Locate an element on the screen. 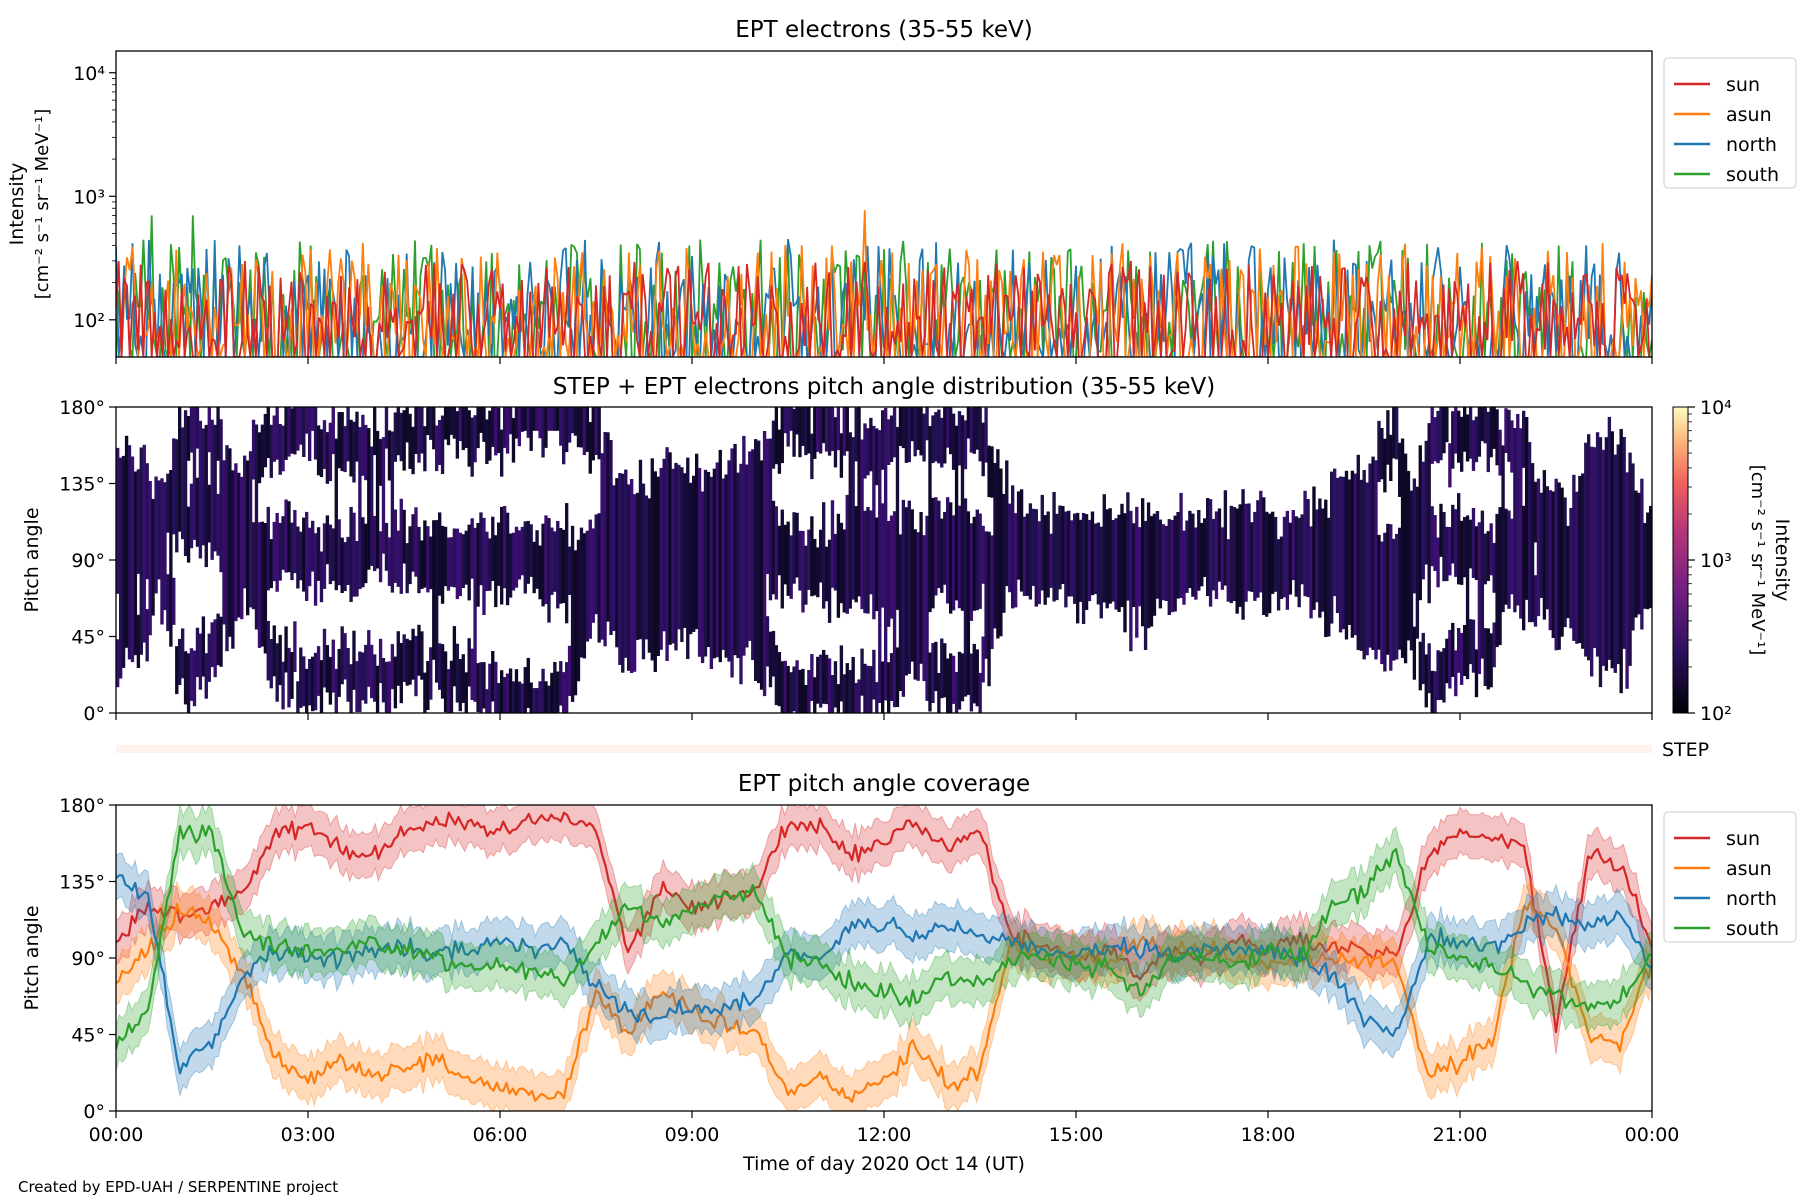  legend-label-south: south is located at coordinates (1752, 175).